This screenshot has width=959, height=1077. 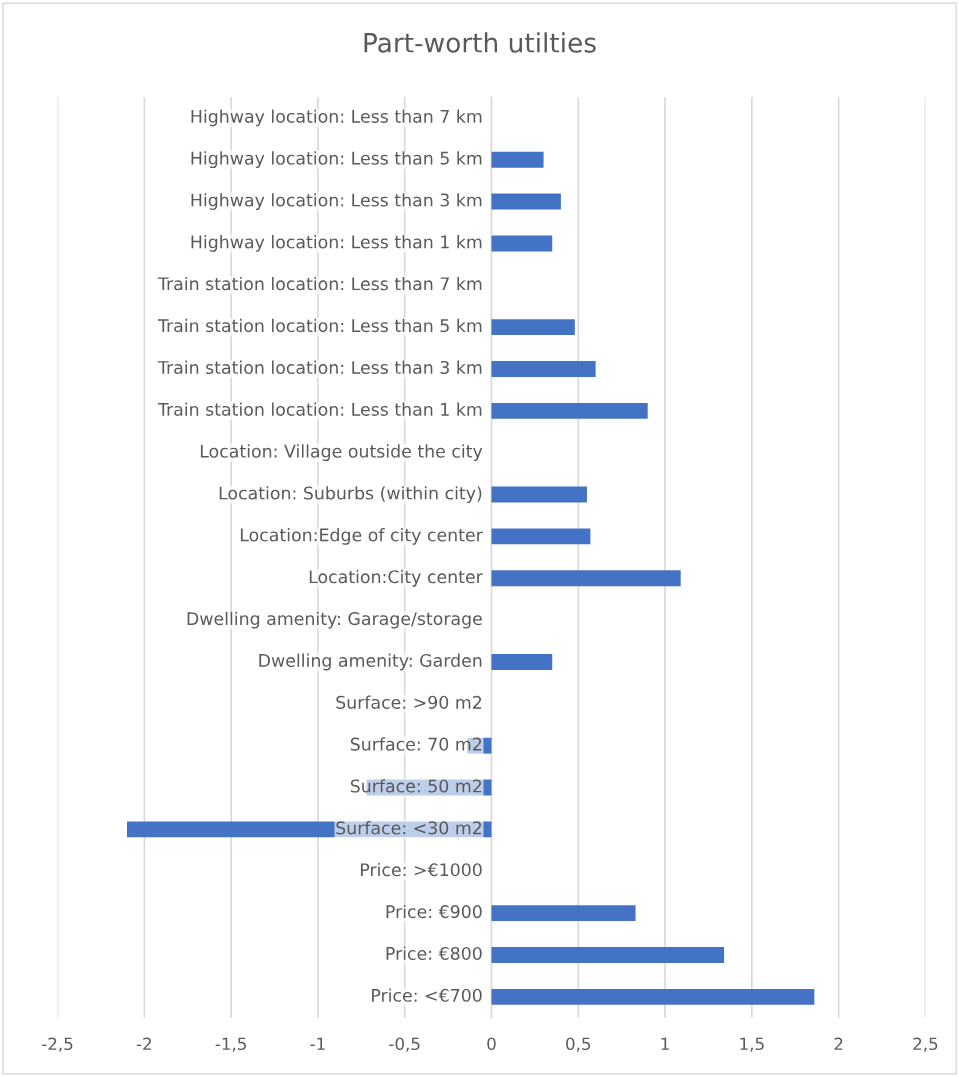 What do you see at coordinates (427, 995) in the screenshot?
I see `y-tick-label: Price: <€700` at bounding box center [427, 995].